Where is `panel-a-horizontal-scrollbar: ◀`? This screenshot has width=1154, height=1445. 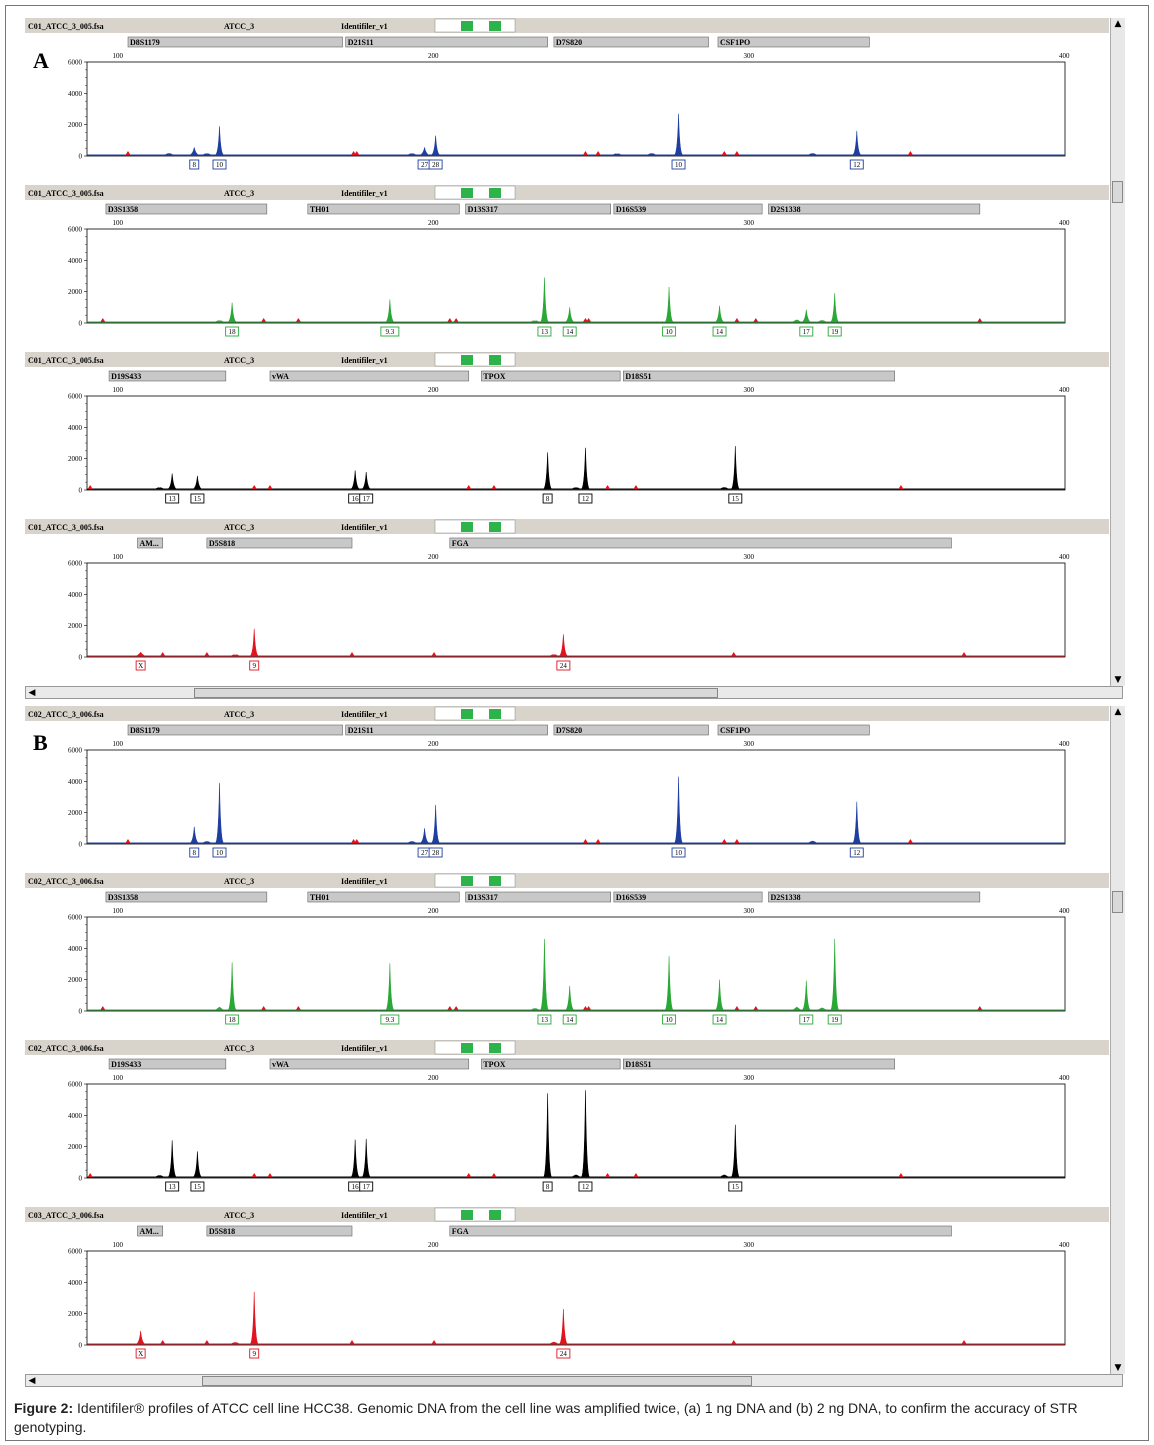 panel-a-horizontal-scrollbar: ◀ is located at coordinates (574, 692).